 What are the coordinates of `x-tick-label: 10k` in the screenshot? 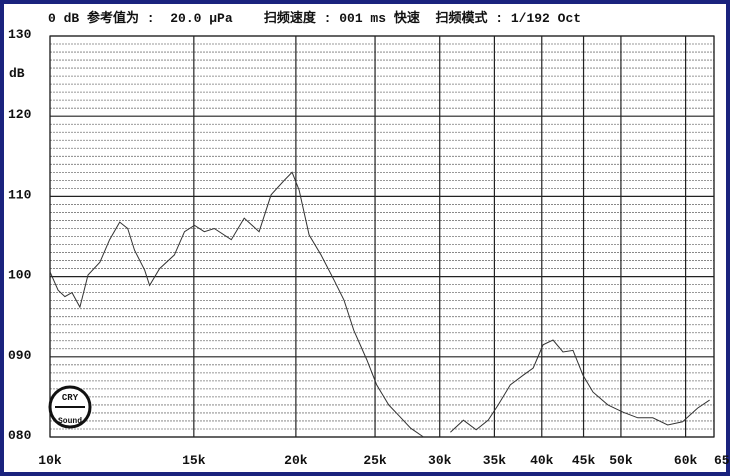 It's located at (50, 460).